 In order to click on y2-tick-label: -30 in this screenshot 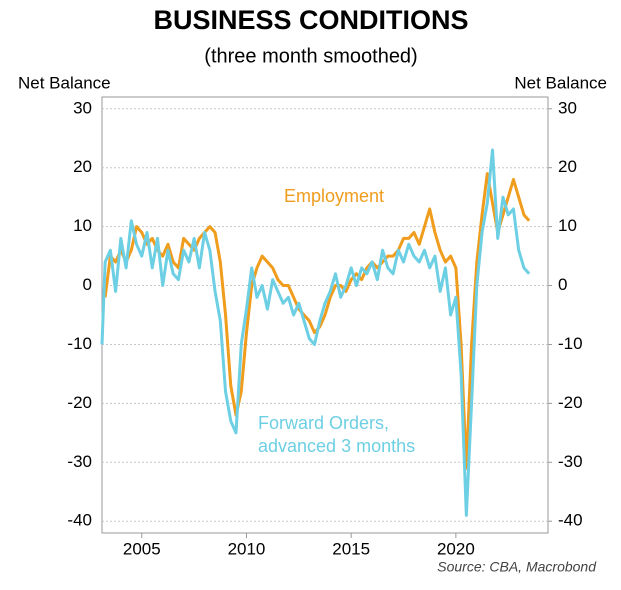, I will do `click(570, 461)`.